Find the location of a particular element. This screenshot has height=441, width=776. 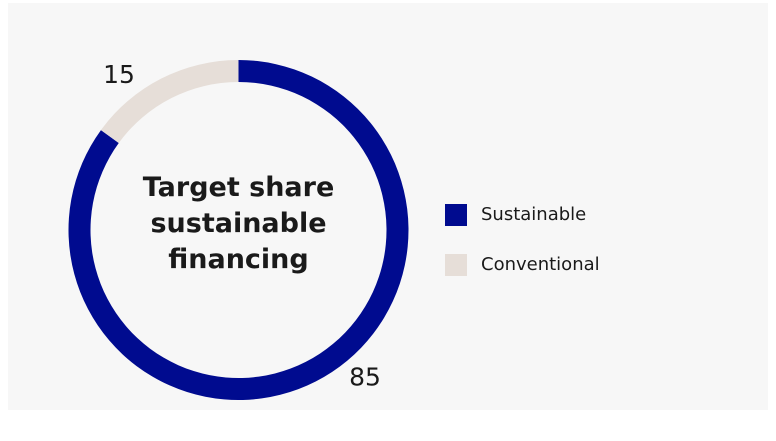

legend-label: Conventional is located at coordinates (540, 264).